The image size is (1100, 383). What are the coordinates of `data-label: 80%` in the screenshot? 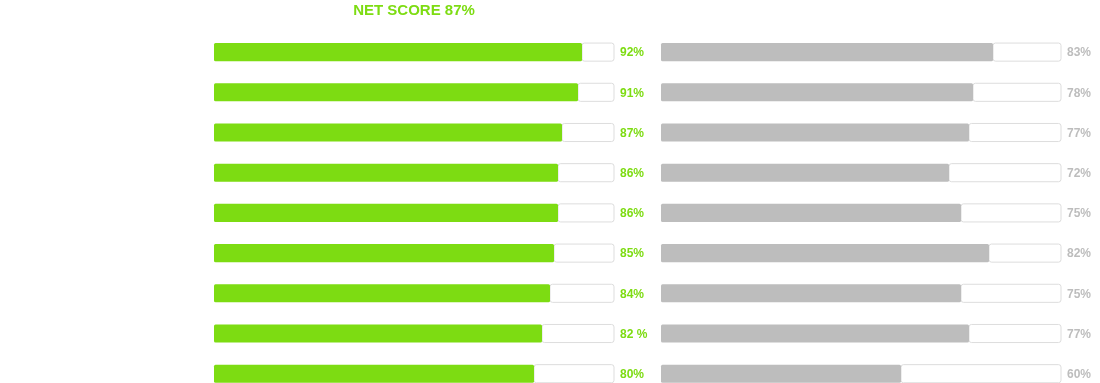 It's located at (632, 373).